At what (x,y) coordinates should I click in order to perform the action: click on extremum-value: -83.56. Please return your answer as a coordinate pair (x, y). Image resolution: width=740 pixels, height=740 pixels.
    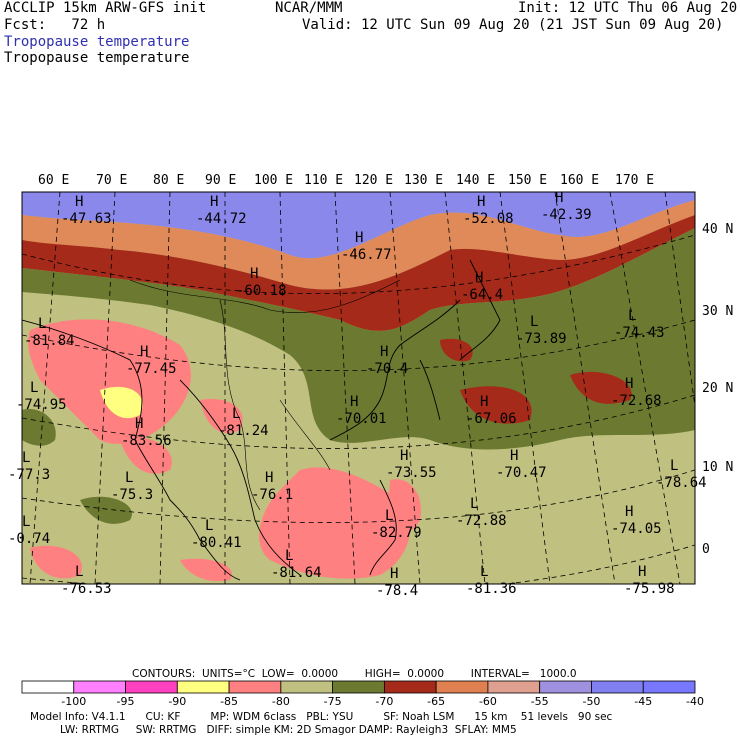
    Looking at the image, I should click on (146, 441).